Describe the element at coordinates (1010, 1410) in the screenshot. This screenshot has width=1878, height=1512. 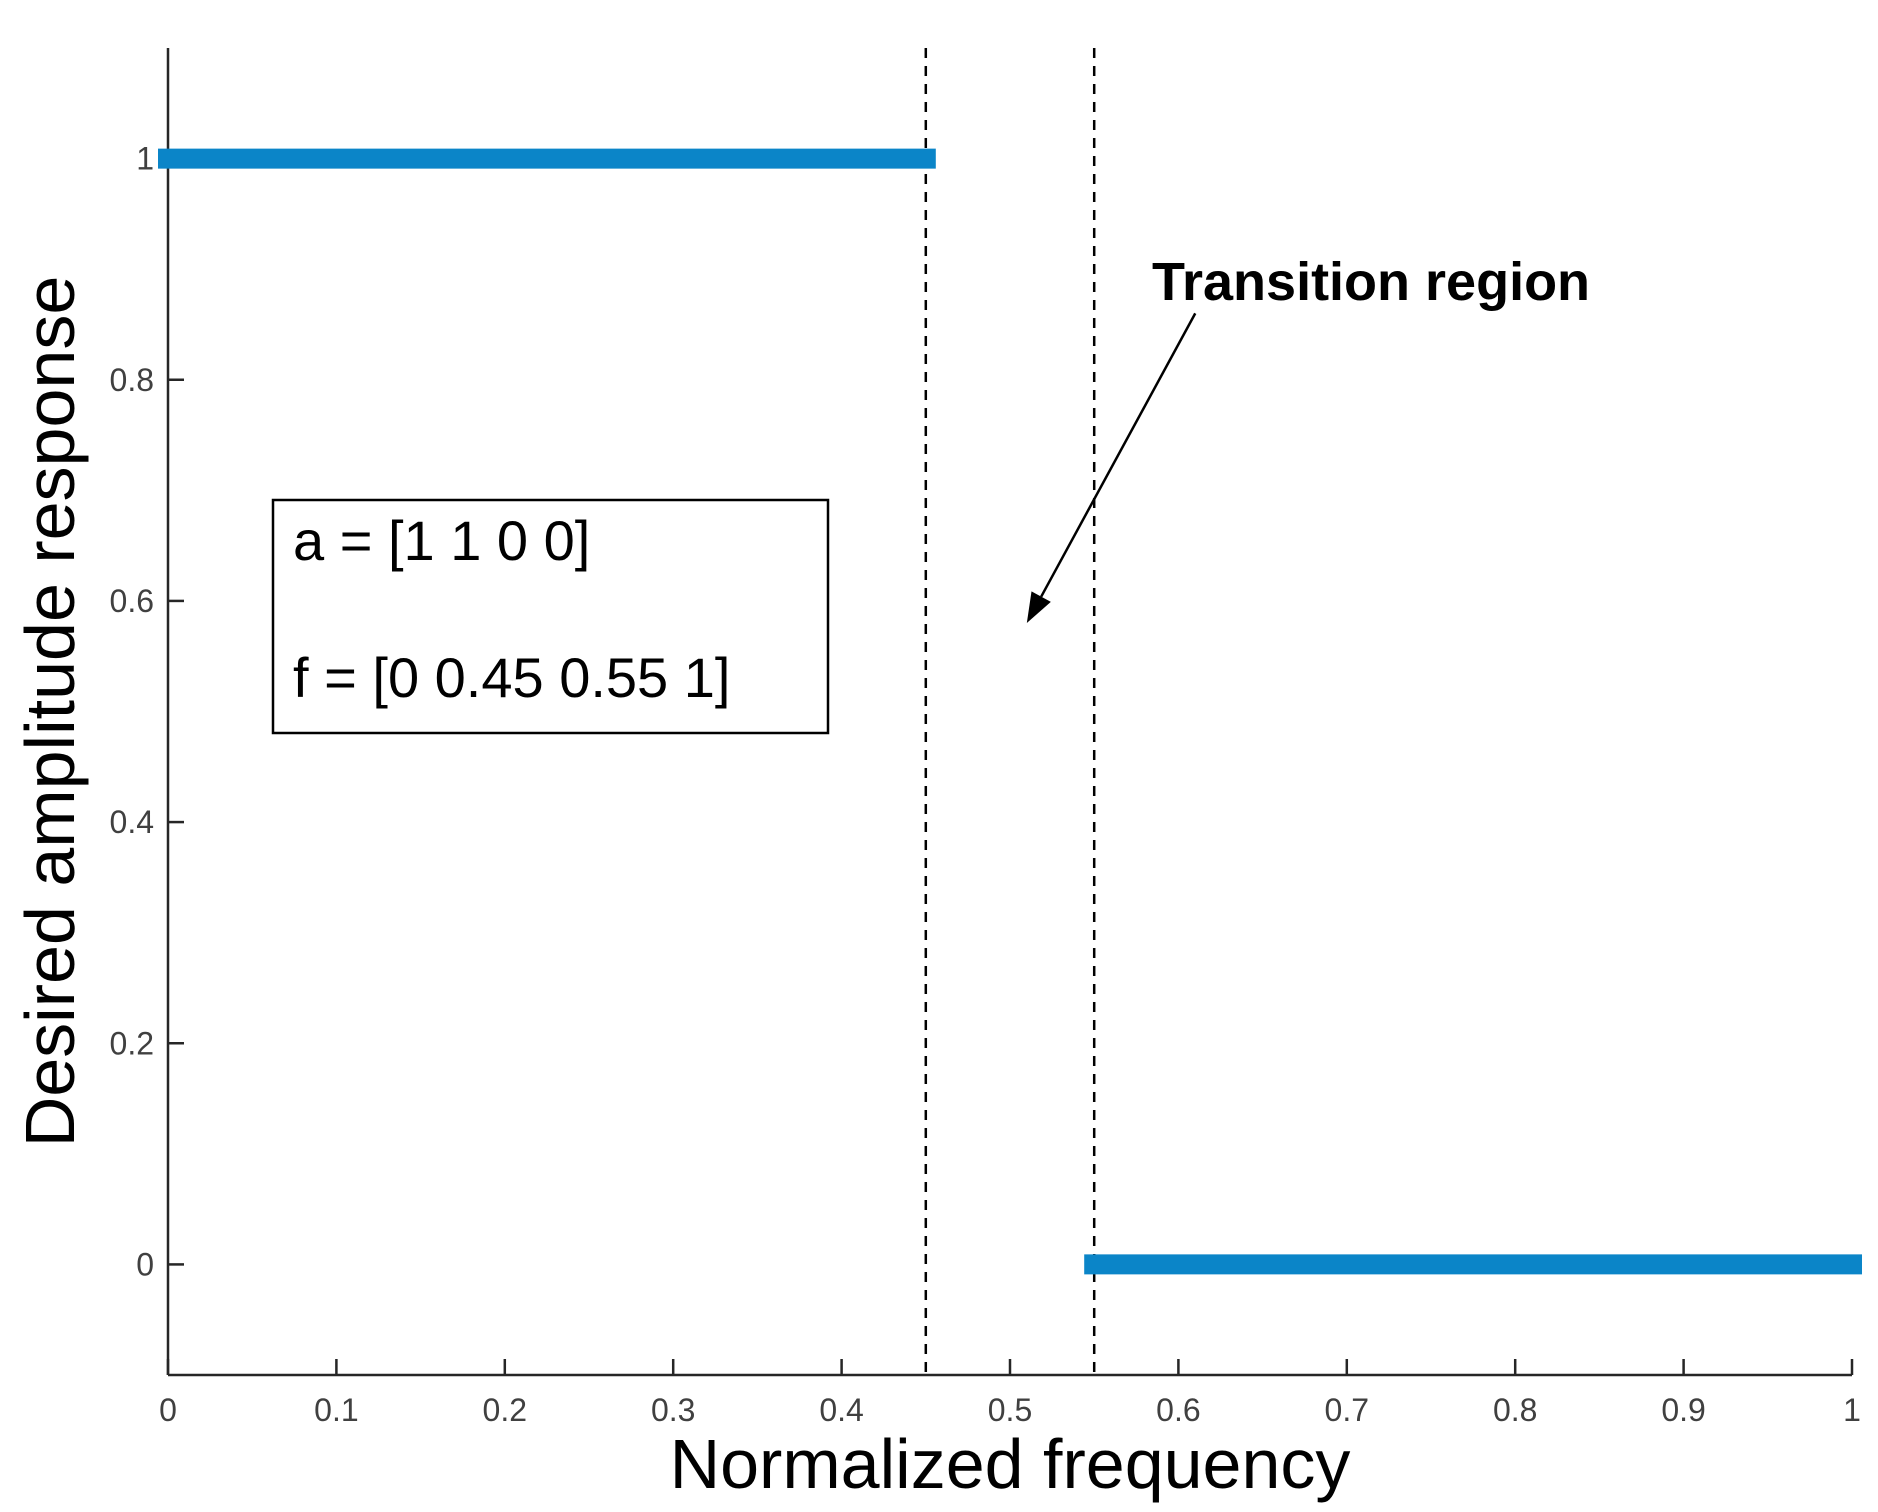
I see `x-tick-label: 0.5` at that location.